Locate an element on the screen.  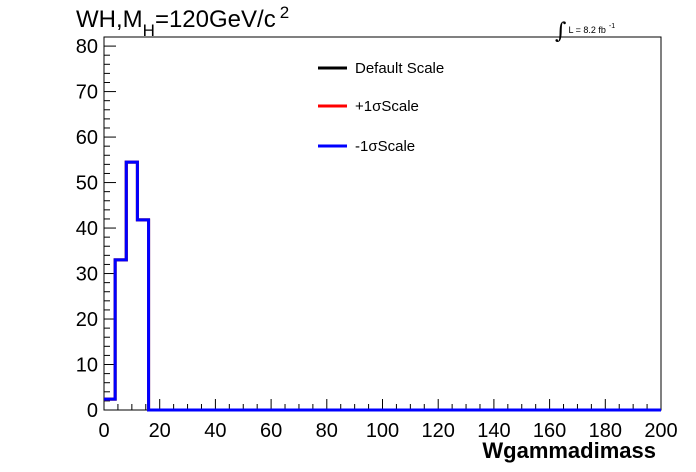
x-tick-label: 0 is located at coordinates (103, 431).